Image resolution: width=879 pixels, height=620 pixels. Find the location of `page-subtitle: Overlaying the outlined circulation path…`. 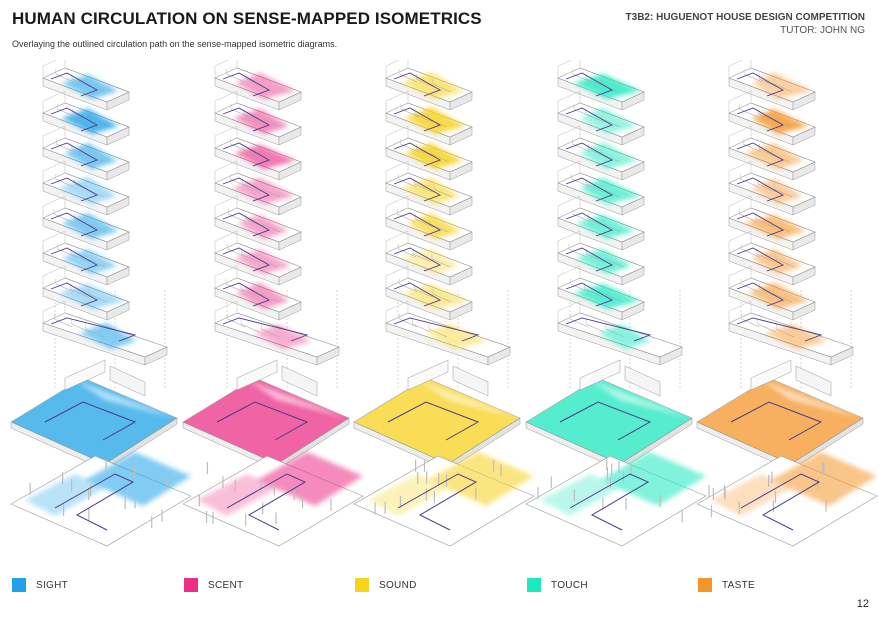

page-subtitle: Overlaying the outlined circulation path… is located at coordinates (175, 44).